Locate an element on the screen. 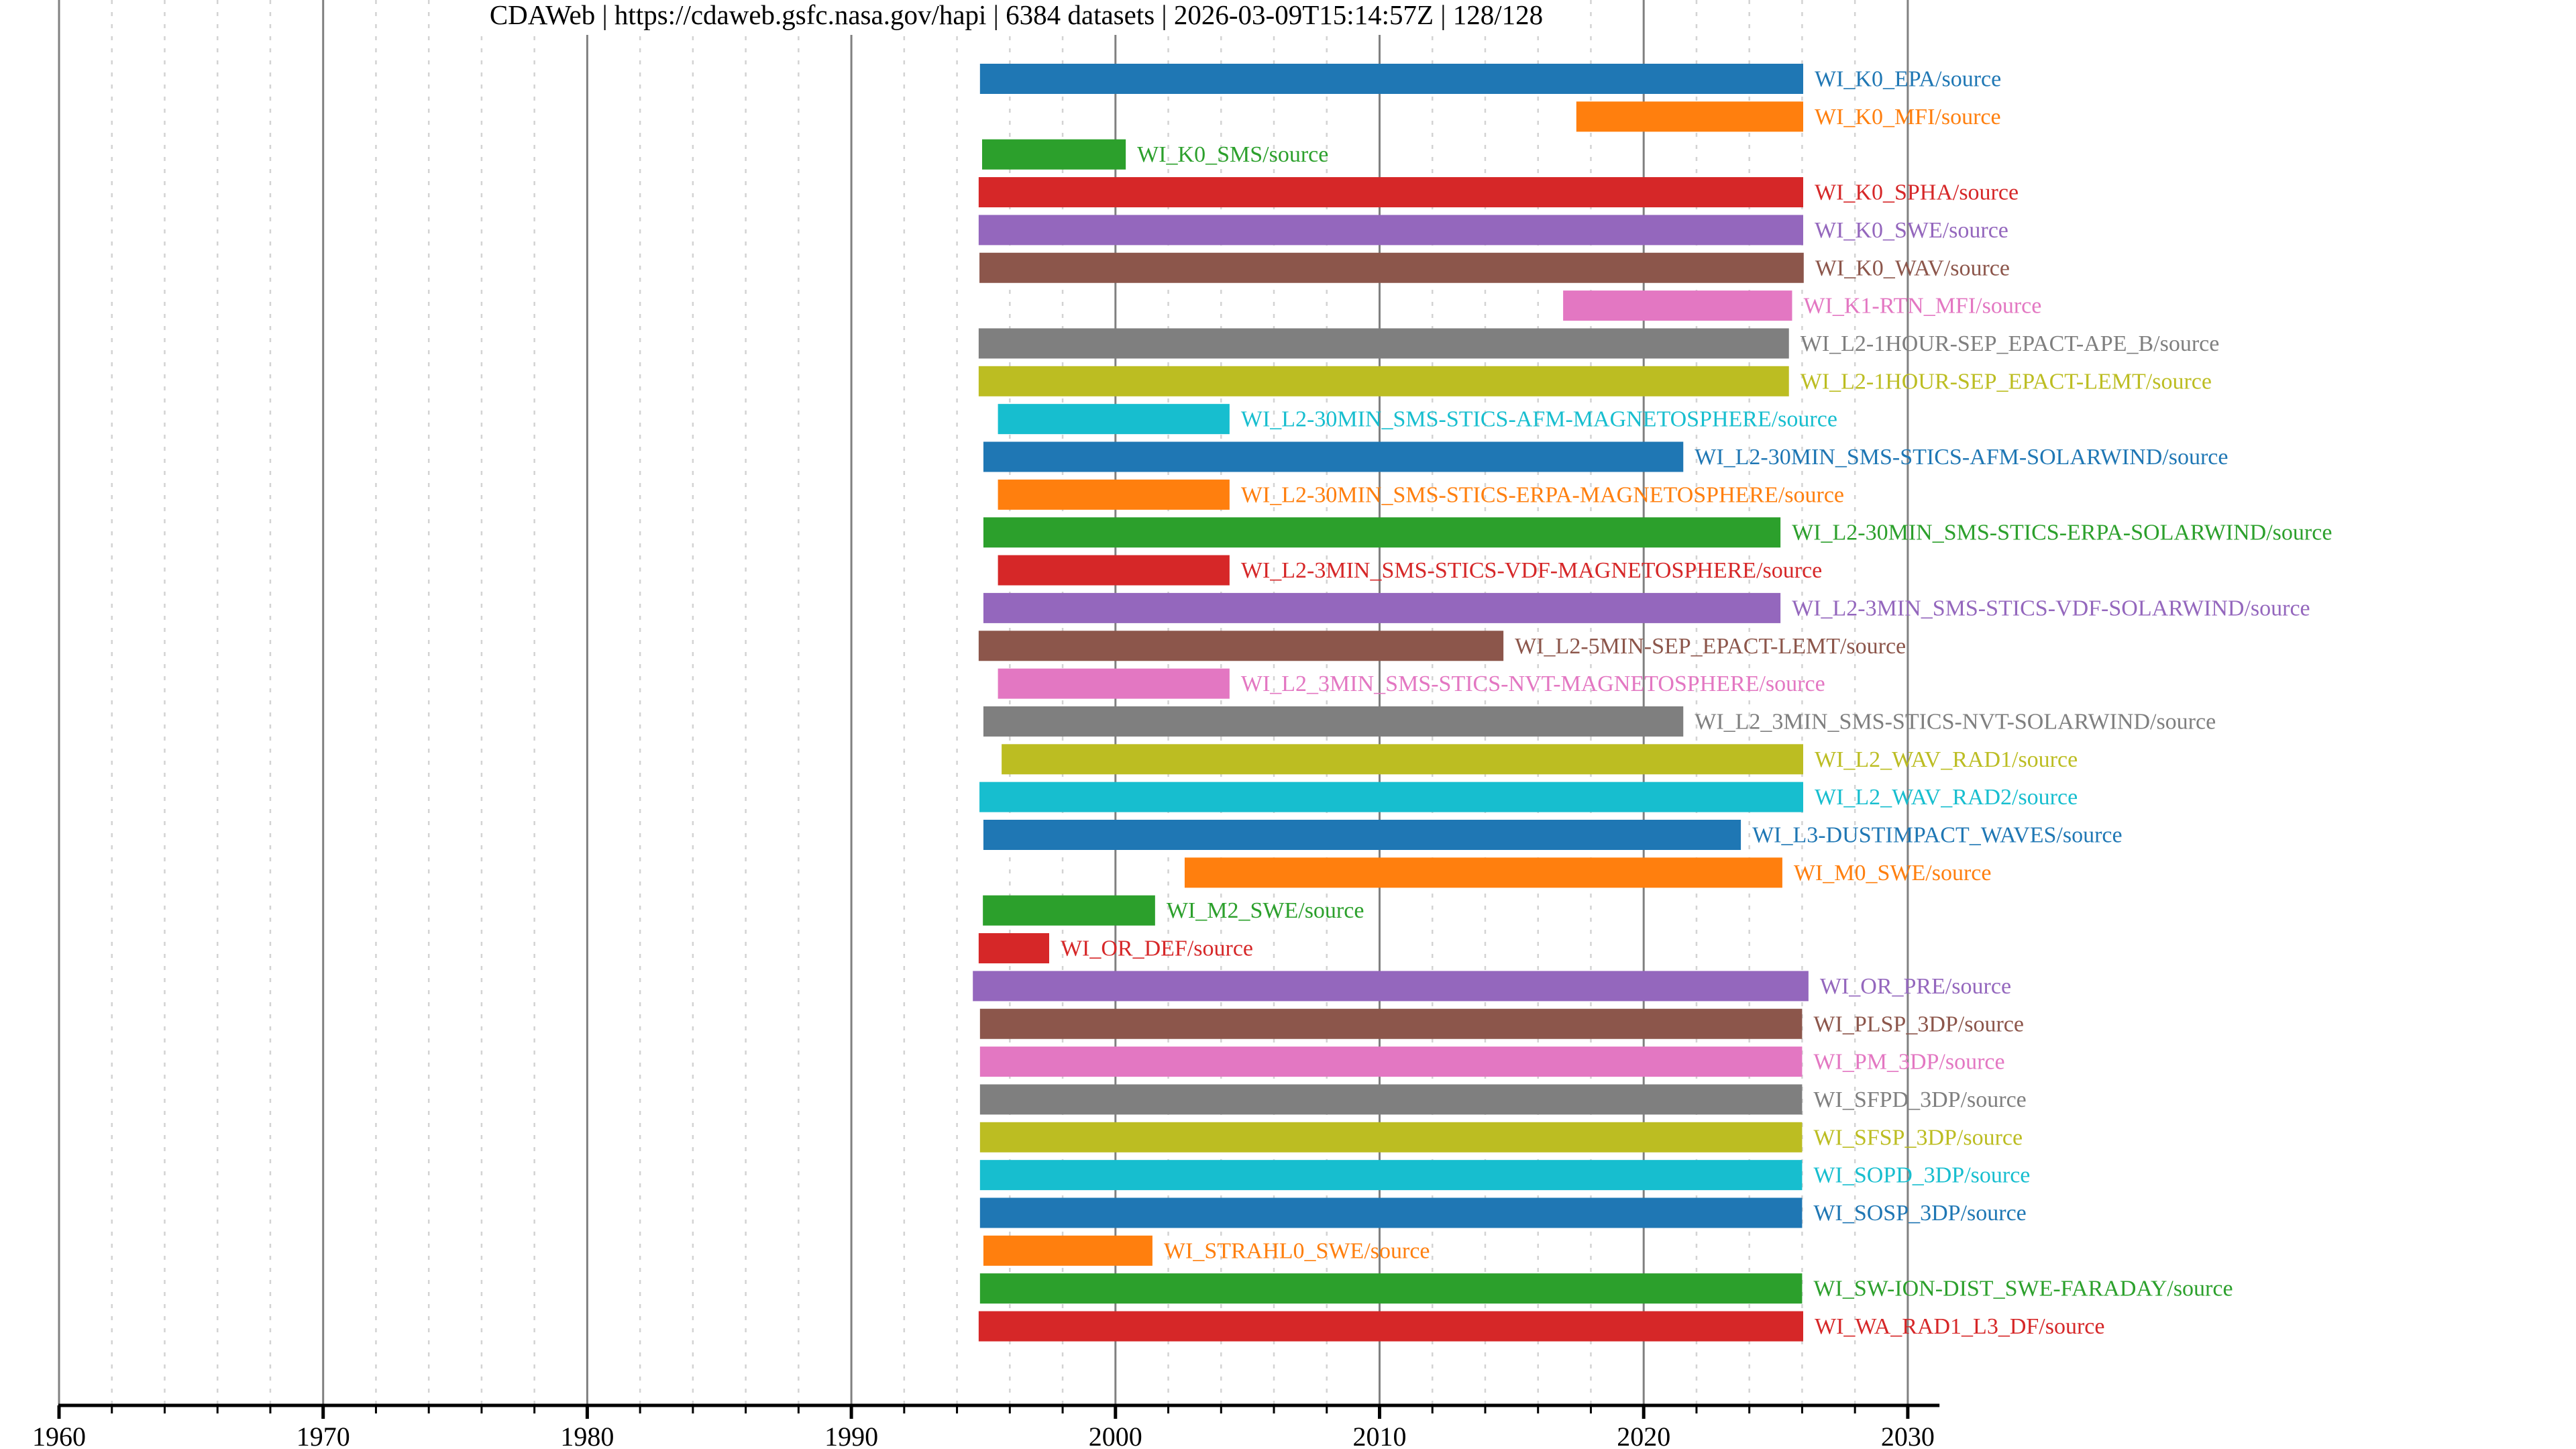 This screenshot has height=1449, width=2576. x-tick-label: 1970 is located at coordinates (323, 1435).